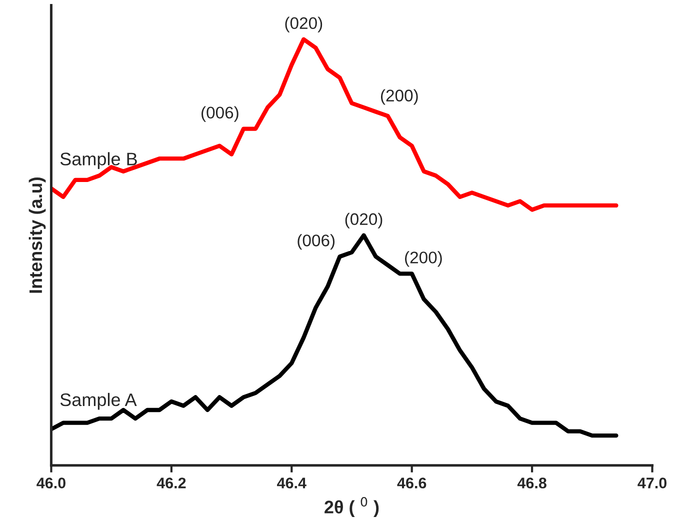 The height and width of the screenshot is (520, 683). What do you see at coordinates (411, 483) in the screenshot?
I see `x-tick-label: 46.6` at bounding box center [411, 483].